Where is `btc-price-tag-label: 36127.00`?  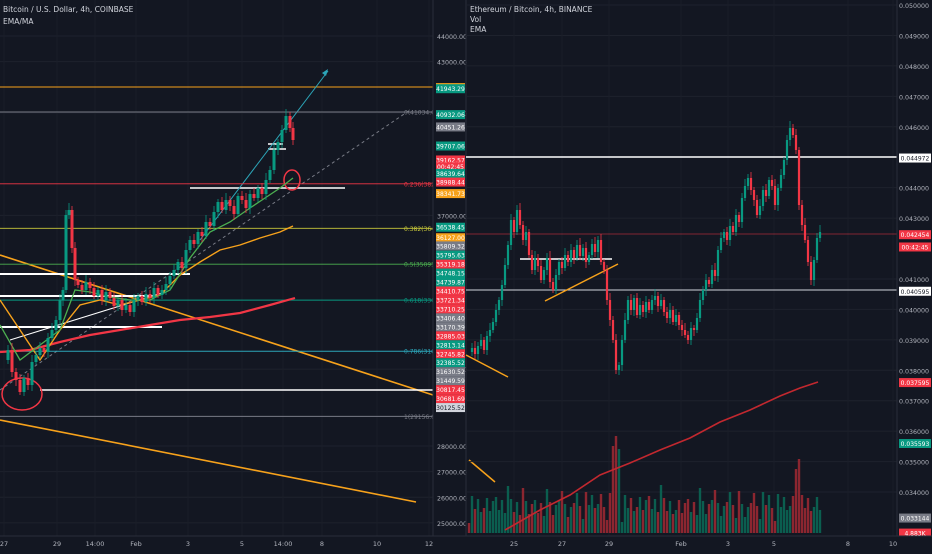
btc-price-tag-label: 36127.00 is located at coordinates (450, 238).